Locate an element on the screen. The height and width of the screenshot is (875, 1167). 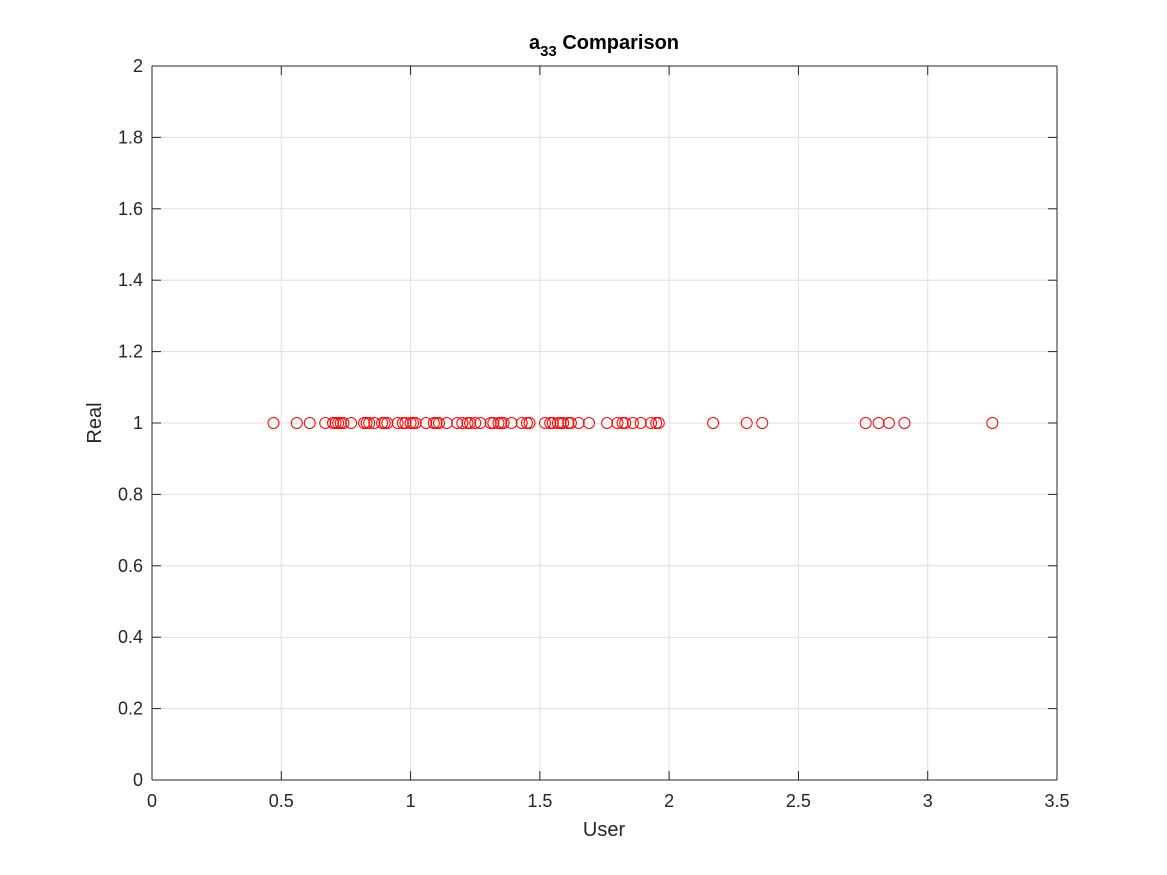
y-tick-label: 1.6 is located at coordinates (130, 209).